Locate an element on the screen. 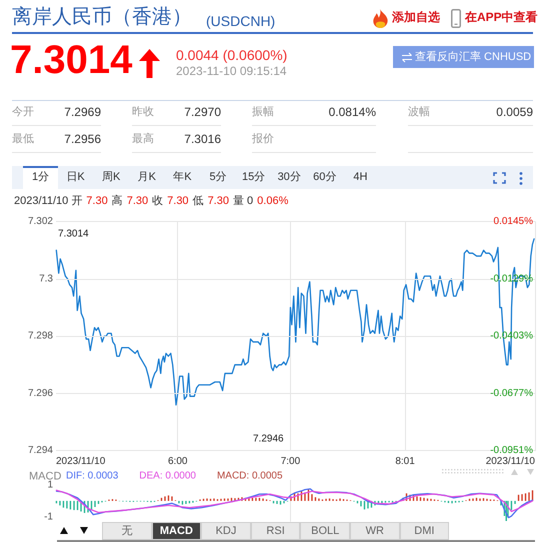 The width and height of the screenshot is (550, 542). text: 0.0059 is located at coordinates (514, 112).